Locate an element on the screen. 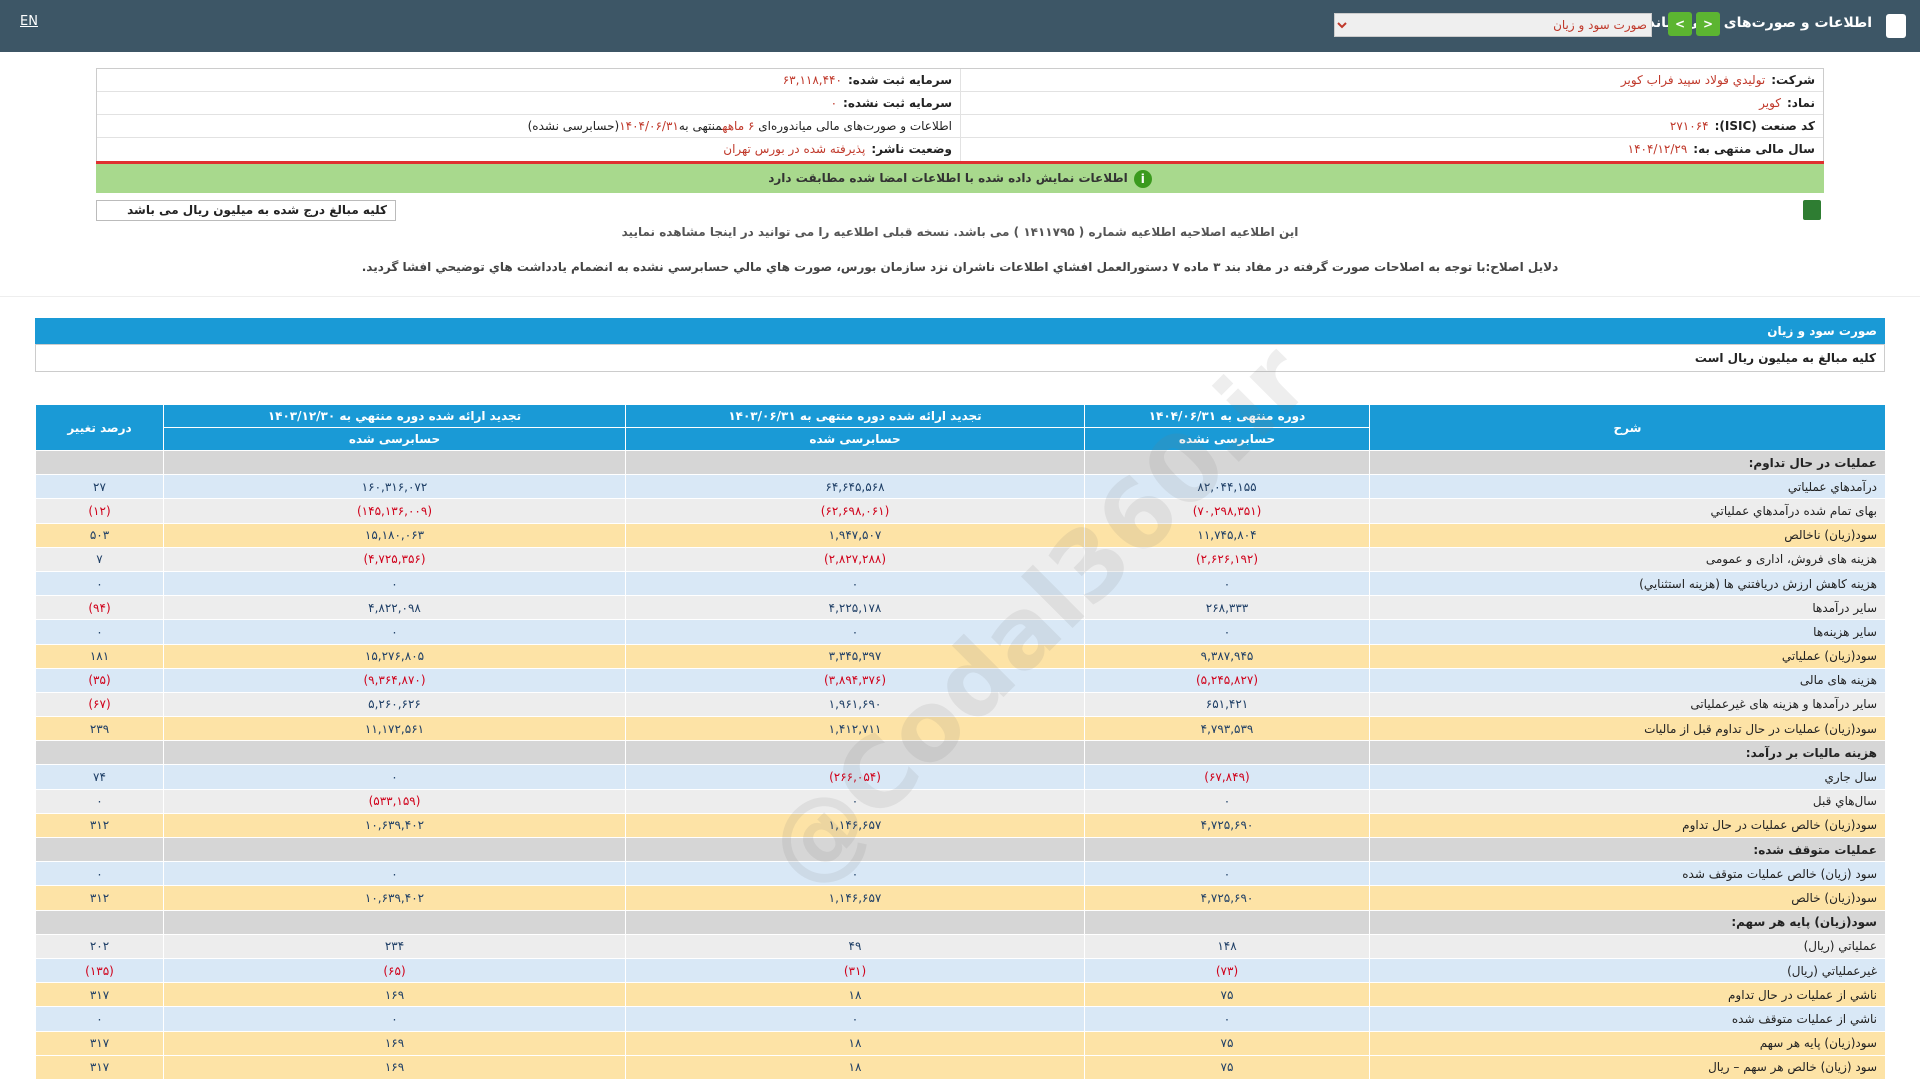  row-label: سود (زيان) خالص عمليات متوقف شده is located at coordinates (1627, 874).